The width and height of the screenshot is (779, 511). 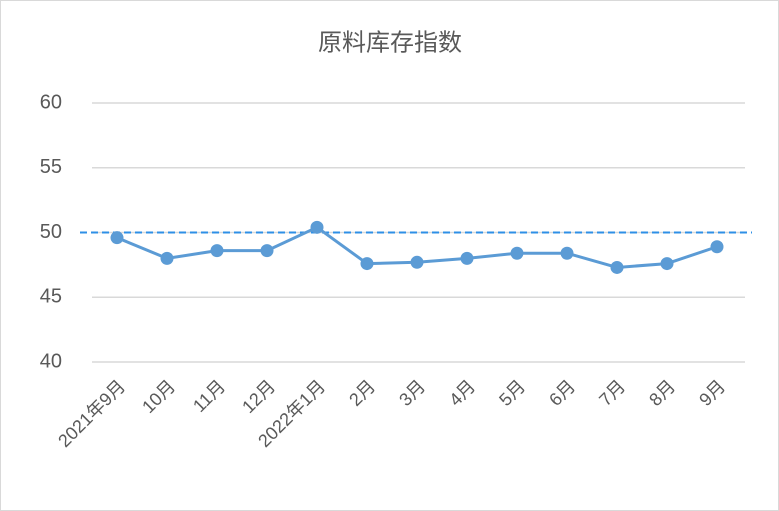 I want to click on y-tick-label: 55, so click(x=51, y=167).